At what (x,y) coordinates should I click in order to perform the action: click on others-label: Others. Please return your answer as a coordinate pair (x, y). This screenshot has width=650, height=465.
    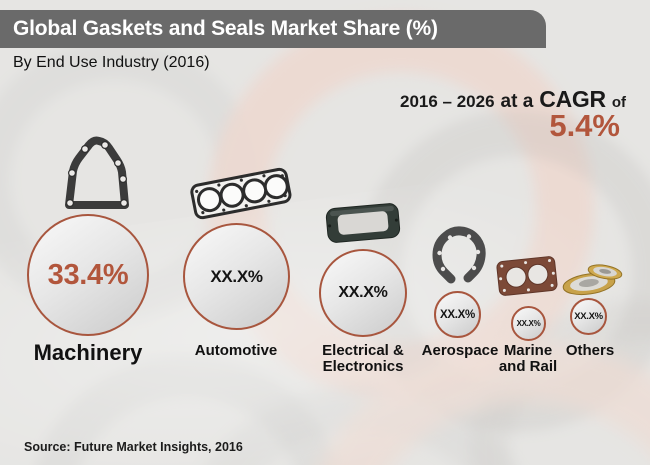
    Looking at the image, I should click on (590, 350).